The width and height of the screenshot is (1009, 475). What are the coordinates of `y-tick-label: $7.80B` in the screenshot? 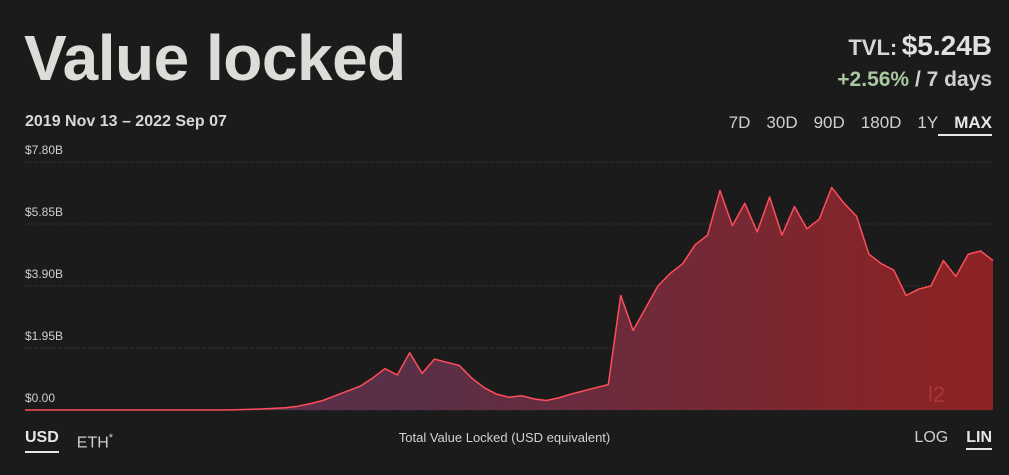 It's located at (44, 150).